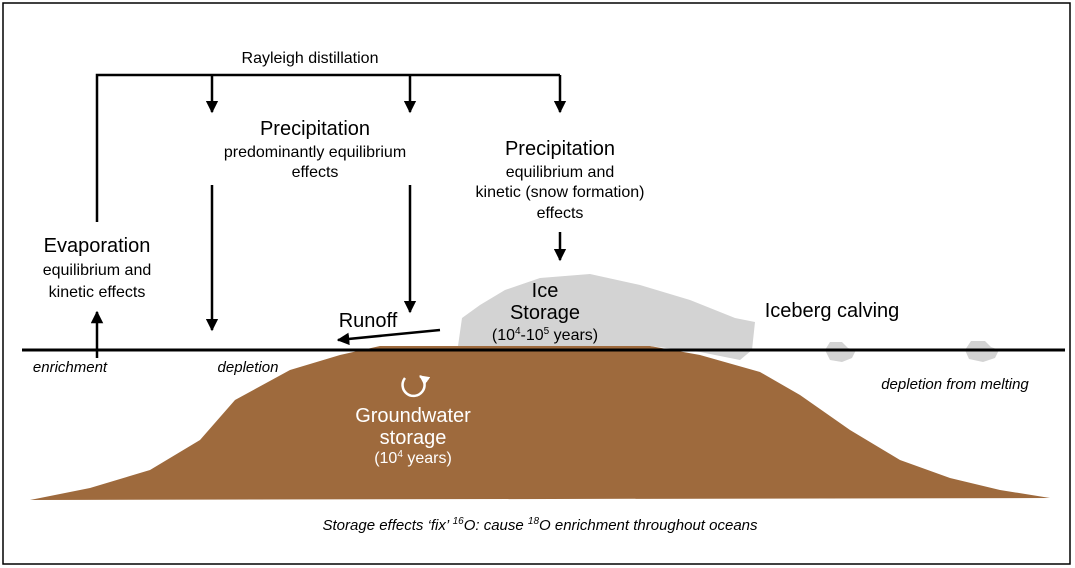 This screenshot has width=1075, height=568. I want to click on ice-sheet, so click(606, 317).